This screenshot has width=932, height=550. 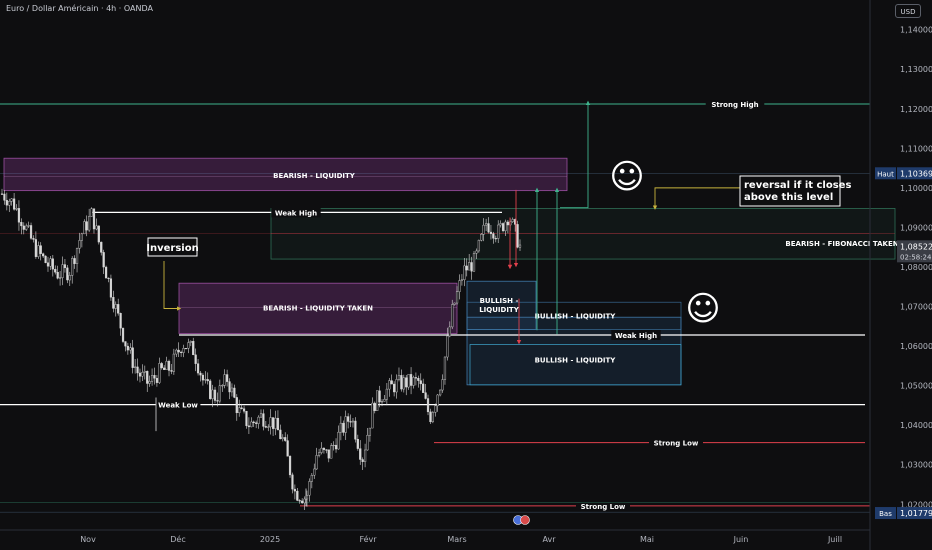 I want to click on x-tick-label: Mars, so click(x=456, y=539).